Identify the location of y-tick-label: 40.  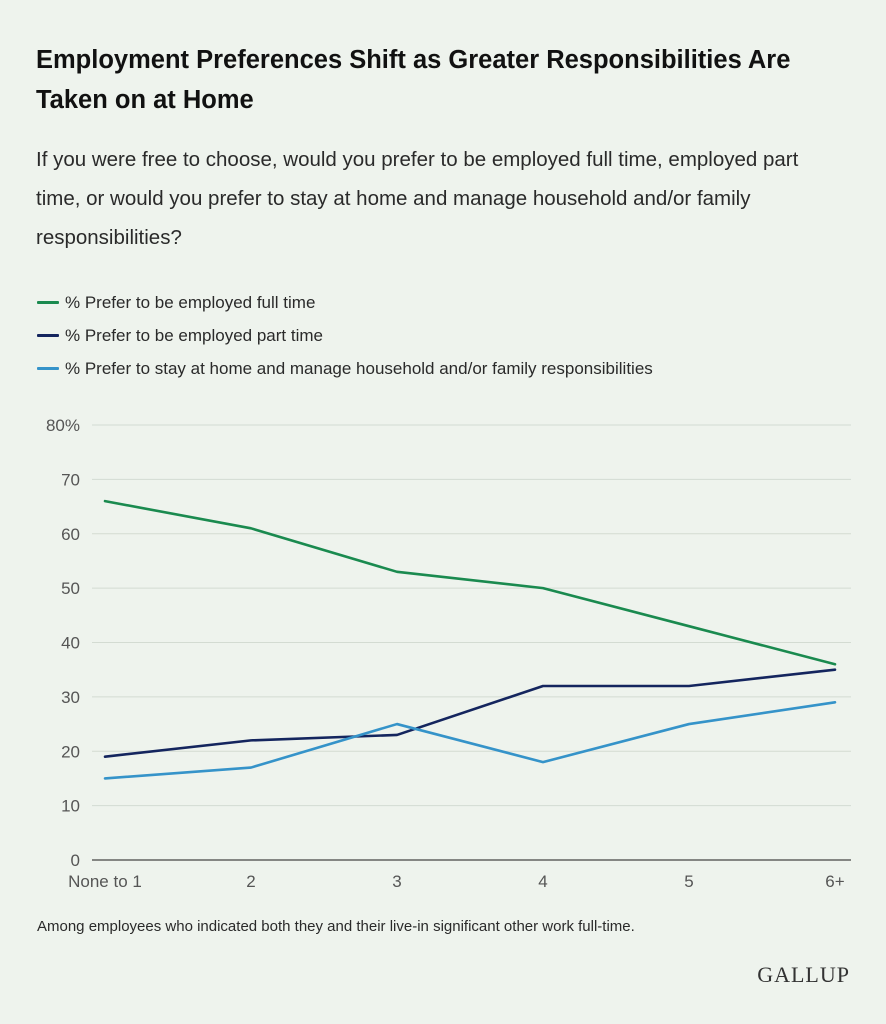
(70, 643).